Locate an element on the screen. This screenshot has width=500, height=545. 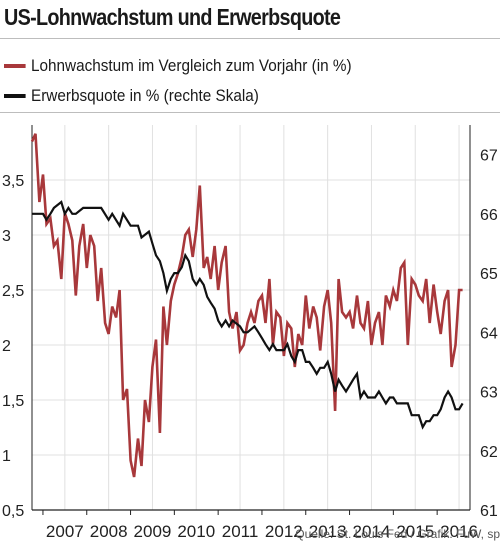
legend-item-participation: Erwerbsquote in % (rechte Skala) is located at coordinates (131, 96).